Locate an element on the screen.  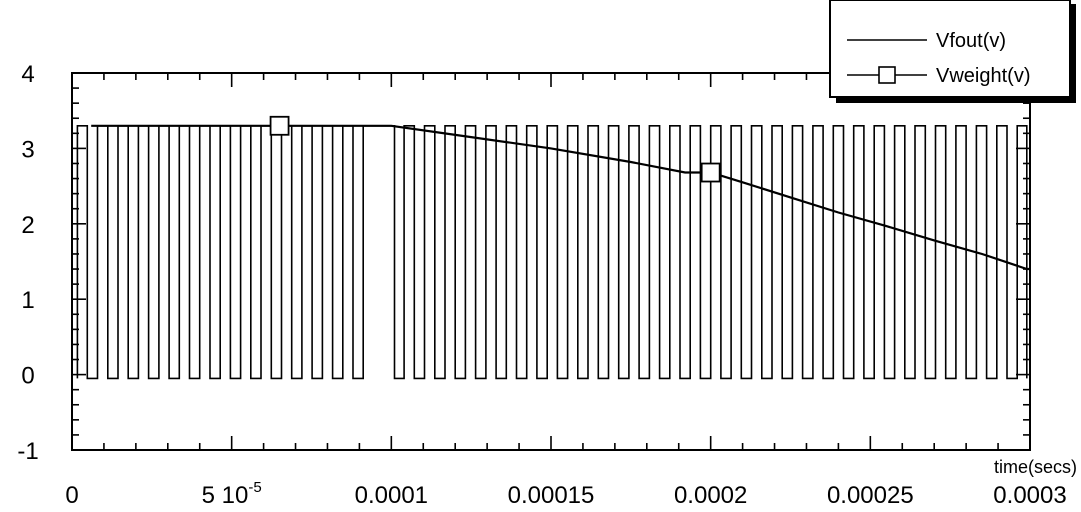
x-tick-label: 0.0002 is located at coordinates (710, 495).